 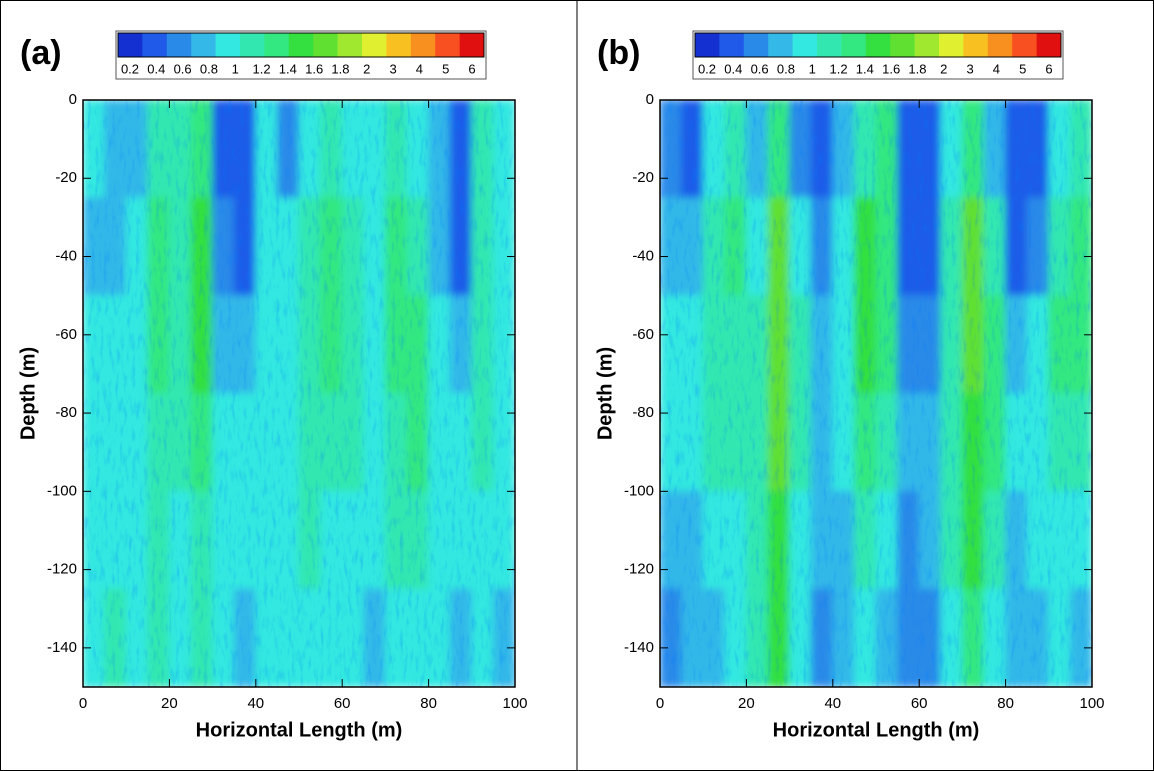 I want to click on x-axis-title: Horizontal Length (m), so click(x=299, y=730).